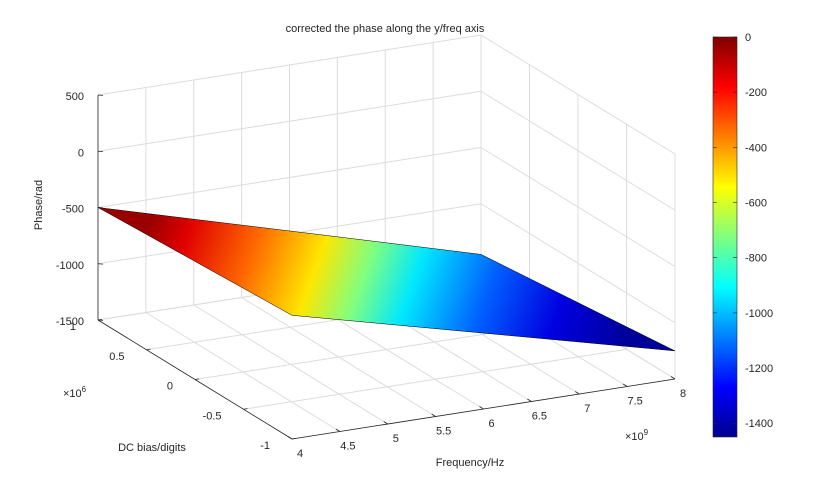 Image resolution: width=837 pixels, height=493 pixels. What do you see at coordinates (73, 210) in the screenshot?
I see `z-tick-label: -500` at bounding box center [73, 210].